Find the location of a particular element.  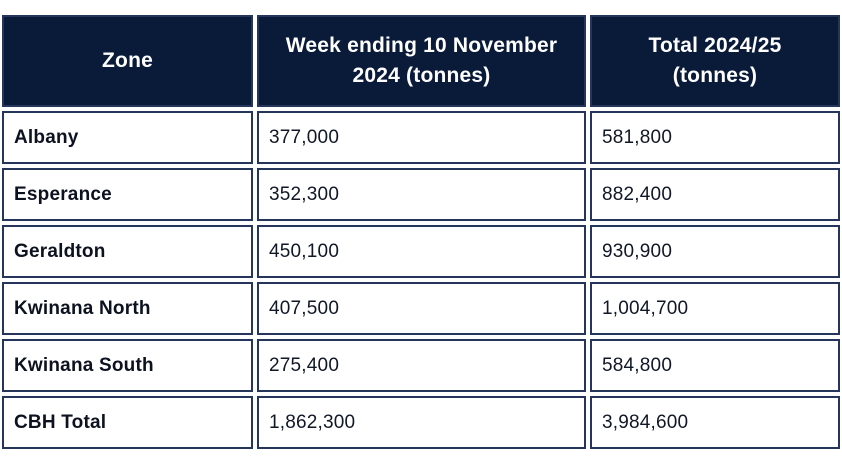

zone-cell: Albany is located at coordinates (127, 137).